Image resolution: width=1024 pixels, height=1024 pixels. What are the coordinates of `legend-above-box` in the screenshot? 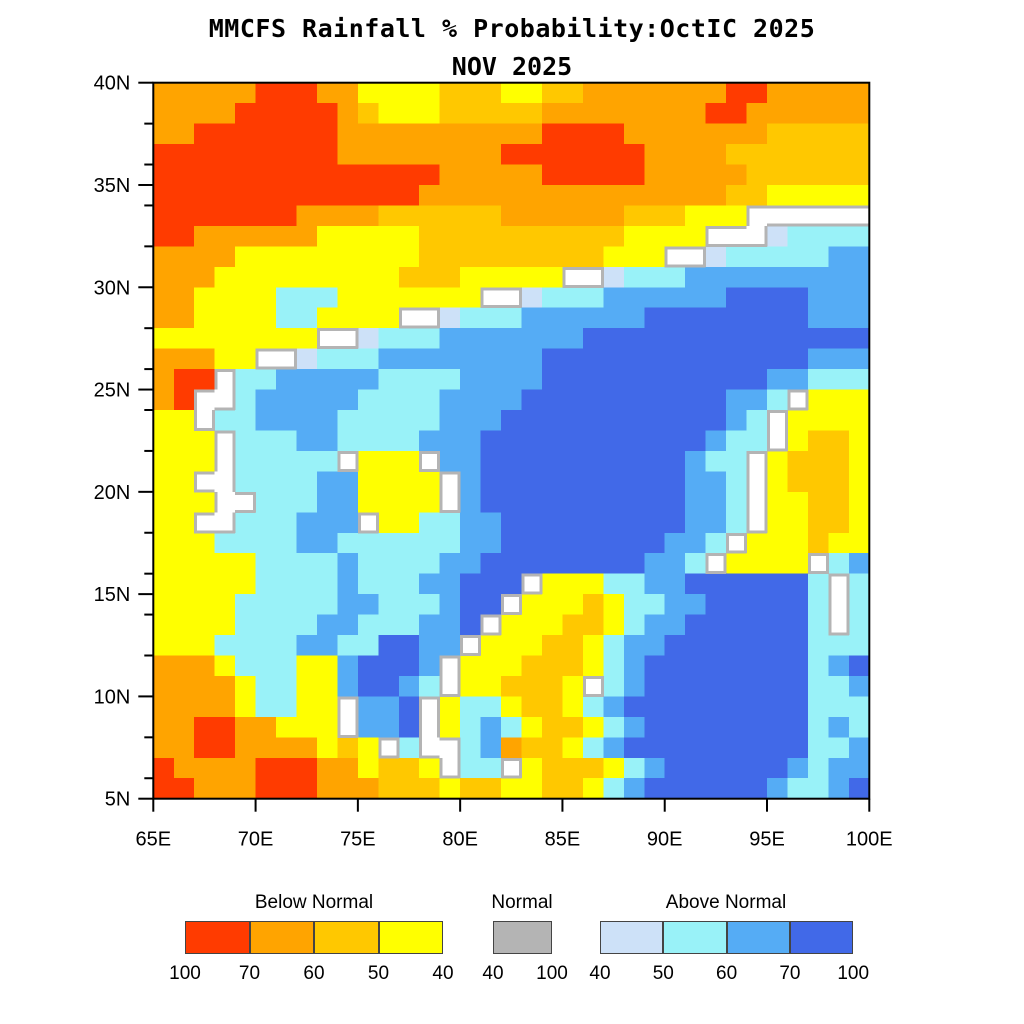 It's located at (758, 937).